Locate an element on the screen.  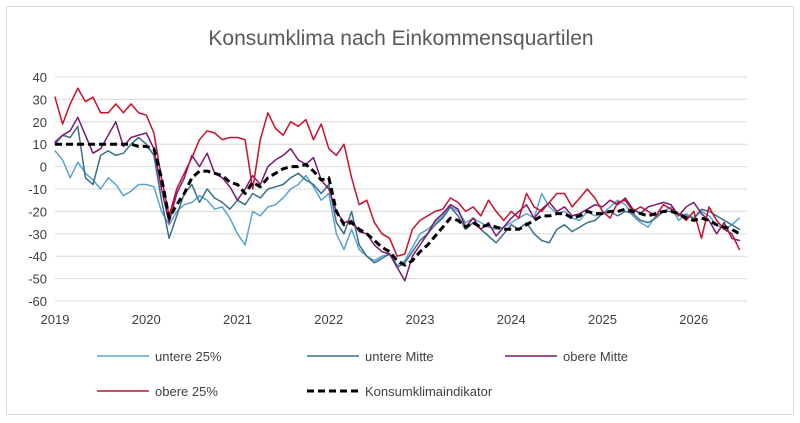
legend-item: obere Mitte is located at coordinates (566, 356).